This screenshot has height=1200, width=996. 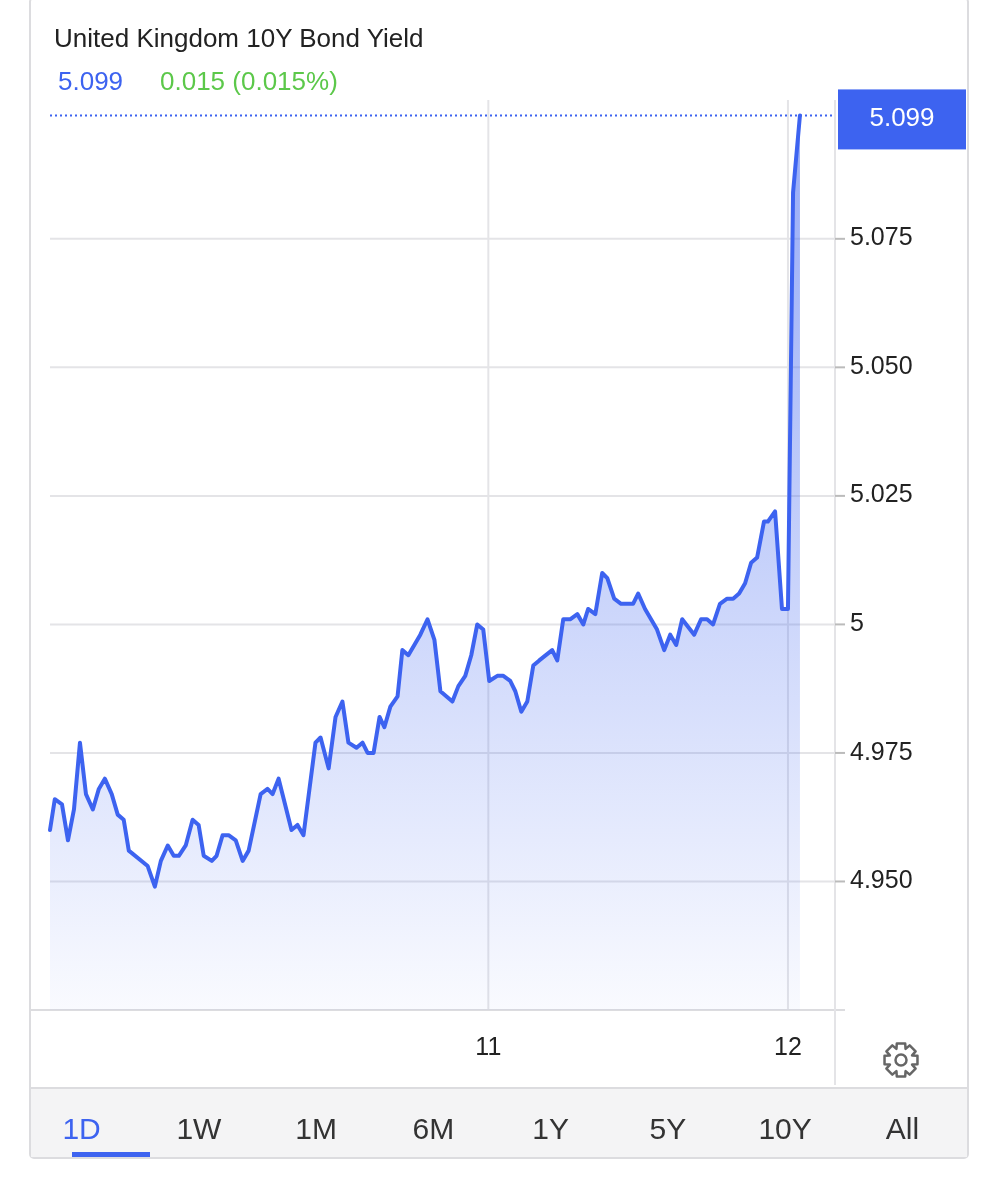 I want to click on y-tick-label: 5.025, so click(x=881, y=493).